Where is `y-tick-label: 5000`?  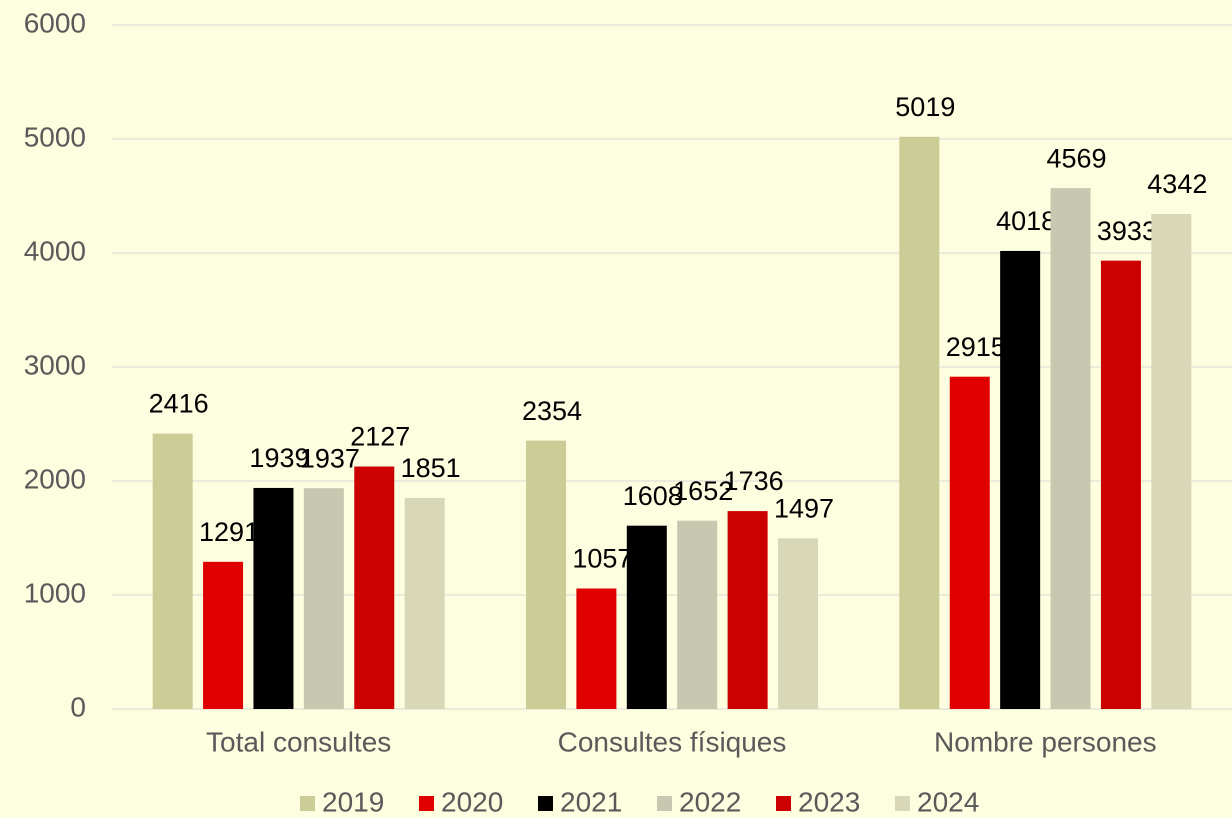 y-tick-label: 5000 is located at coordinates (55, 136).